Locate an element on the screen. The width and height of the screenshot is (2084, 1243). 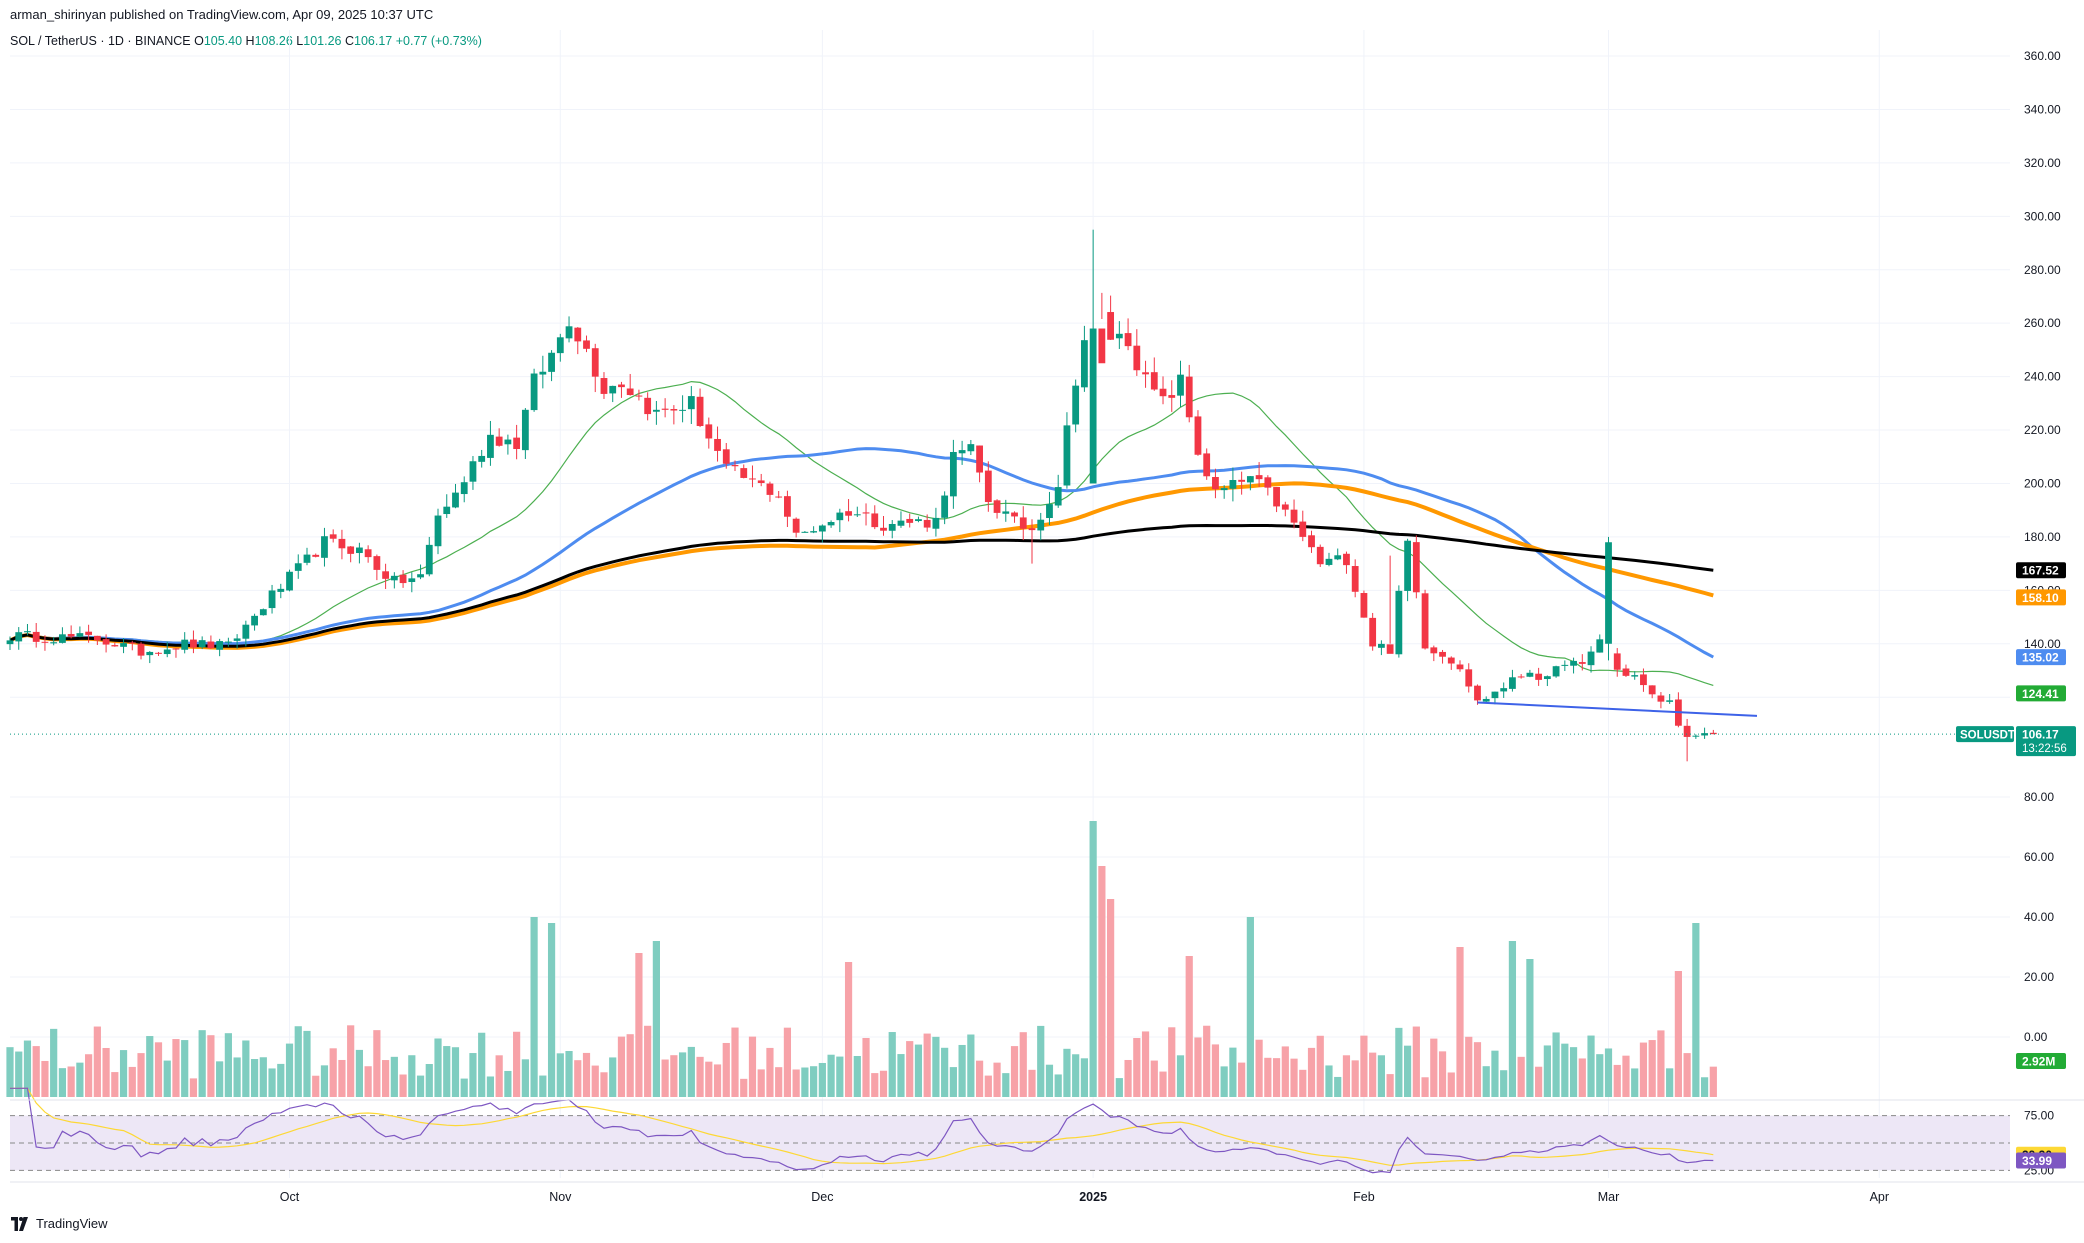
support-trendline is located at coordinates (1617, 709).